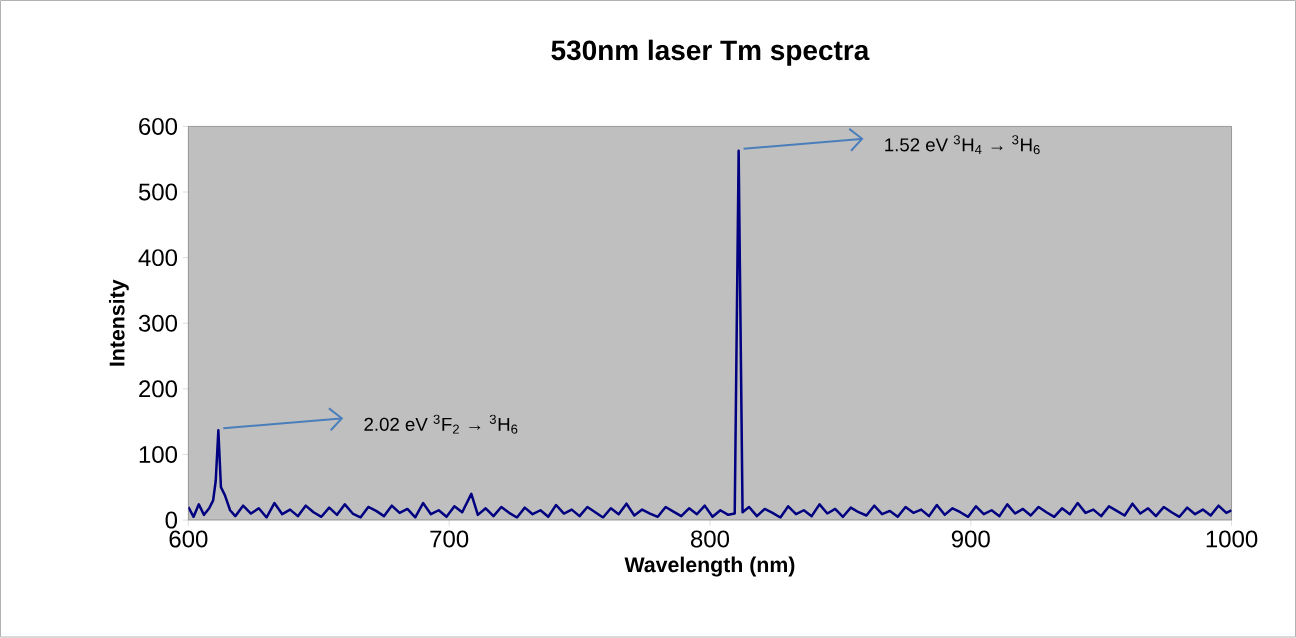 Image resolution: width=1296 pixels, height=638 pixels. Describe the element at coordinates (158, 127) in the screenshot. I see `y-tick-label: 600` at that location.